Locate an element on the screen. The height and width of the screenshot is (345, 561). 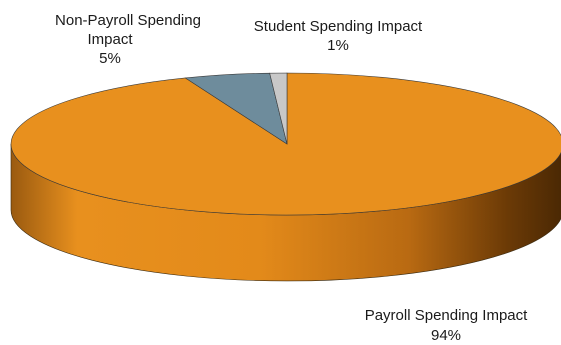
label-payroll-value: 94% is located at coordinates (446, 335).